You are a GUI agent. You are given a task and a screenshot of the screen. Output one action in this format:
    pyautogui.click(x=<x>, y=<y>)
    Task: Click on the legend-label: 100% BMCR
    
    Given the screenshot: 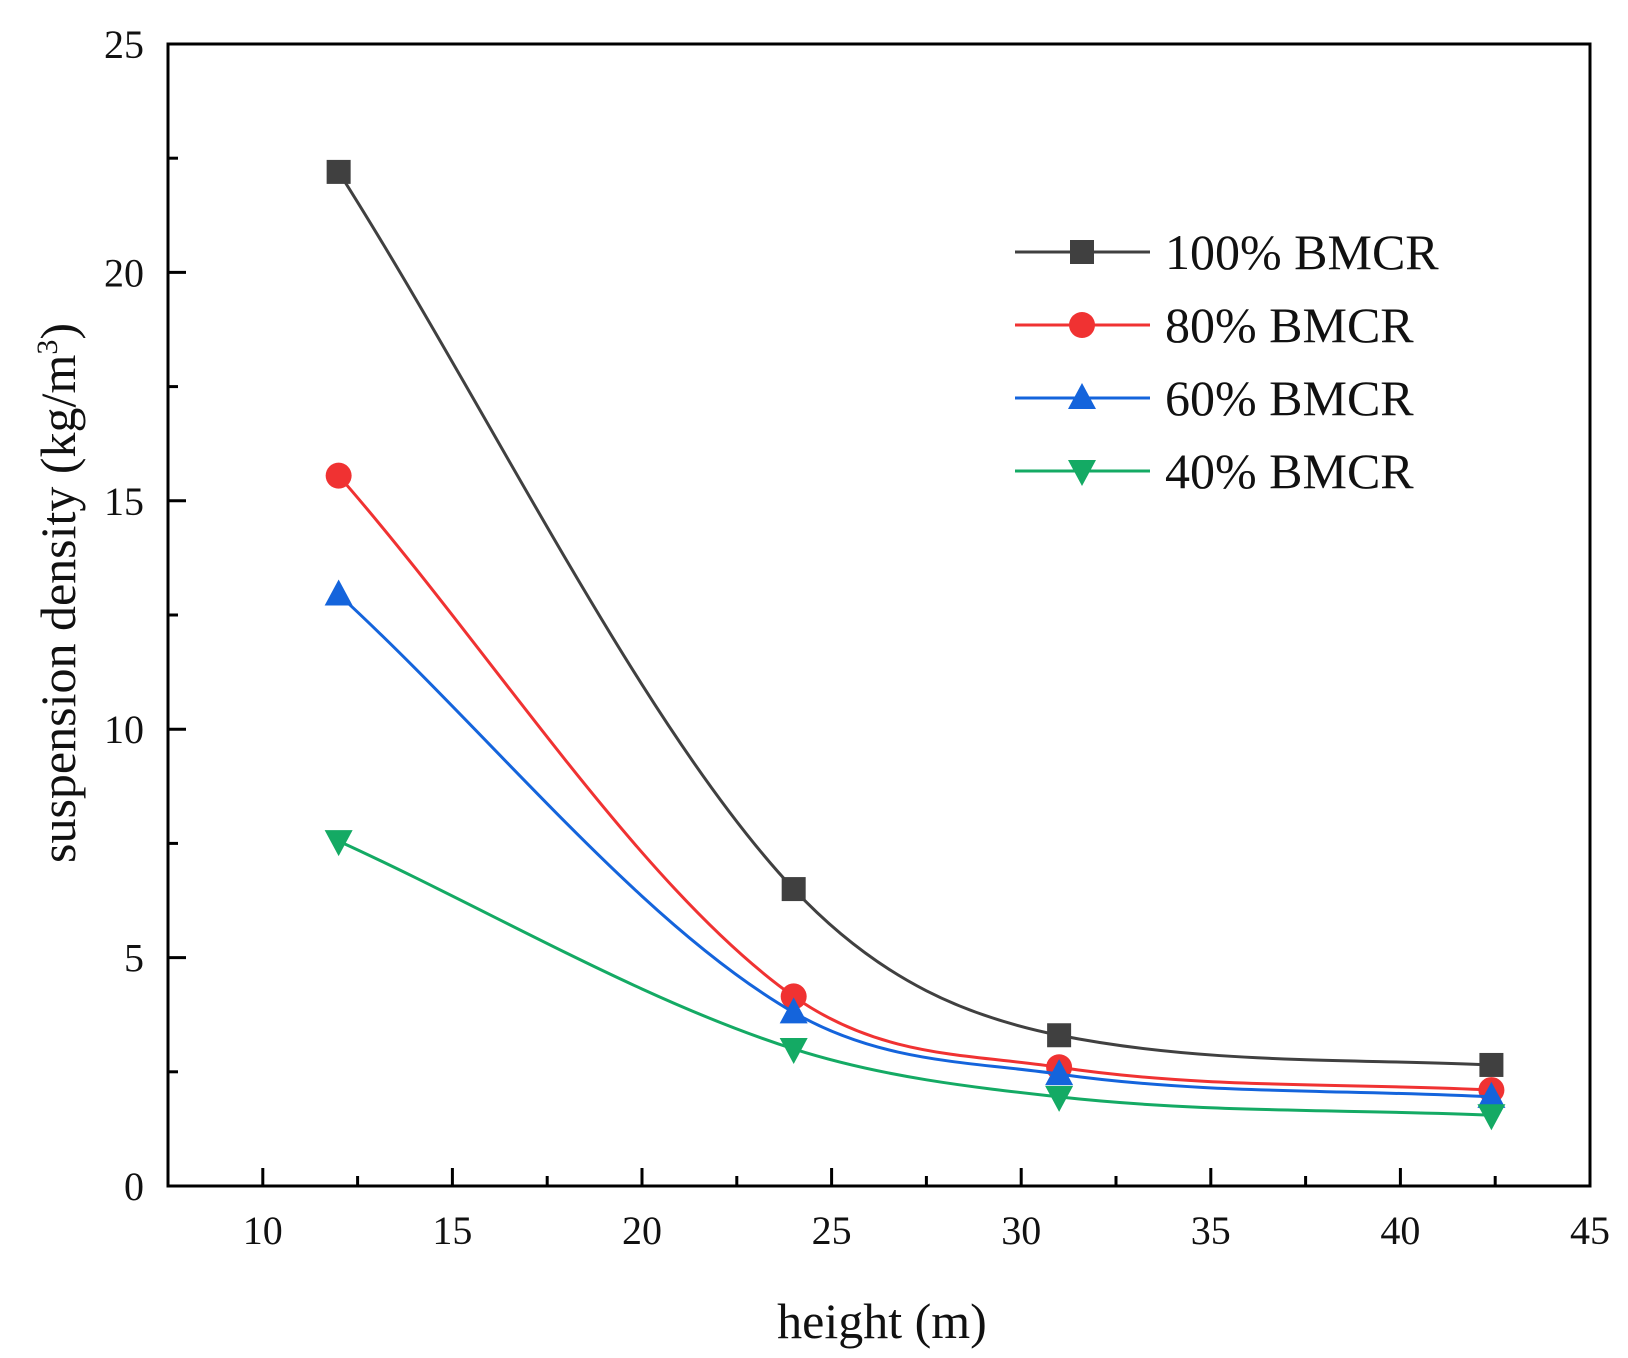 What is the action you would take?
    pyautogui.click(x=1302, y=252)
    